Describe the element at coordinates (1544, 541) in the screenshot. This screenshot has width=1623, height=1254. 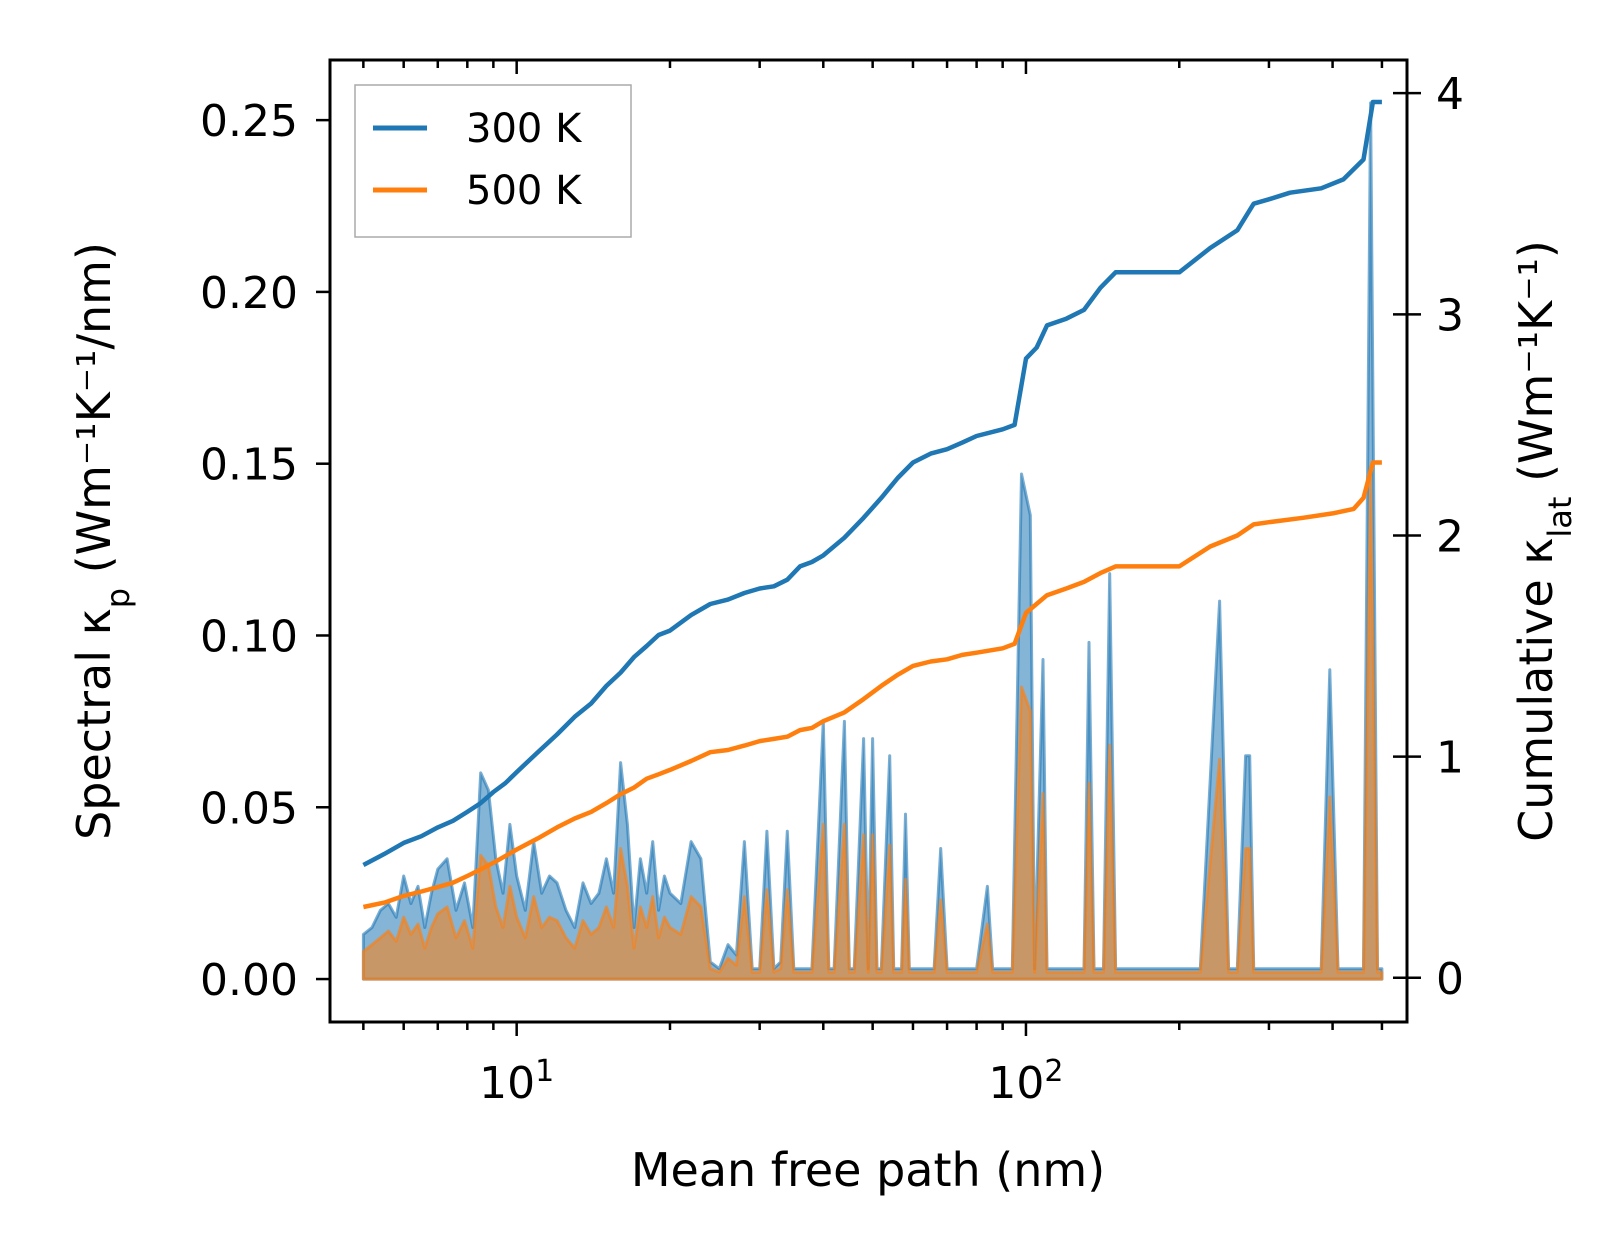
I see `right-y-axis-title: Cumulative κlat (Wm⁻¹K⁻¹)` at that location.